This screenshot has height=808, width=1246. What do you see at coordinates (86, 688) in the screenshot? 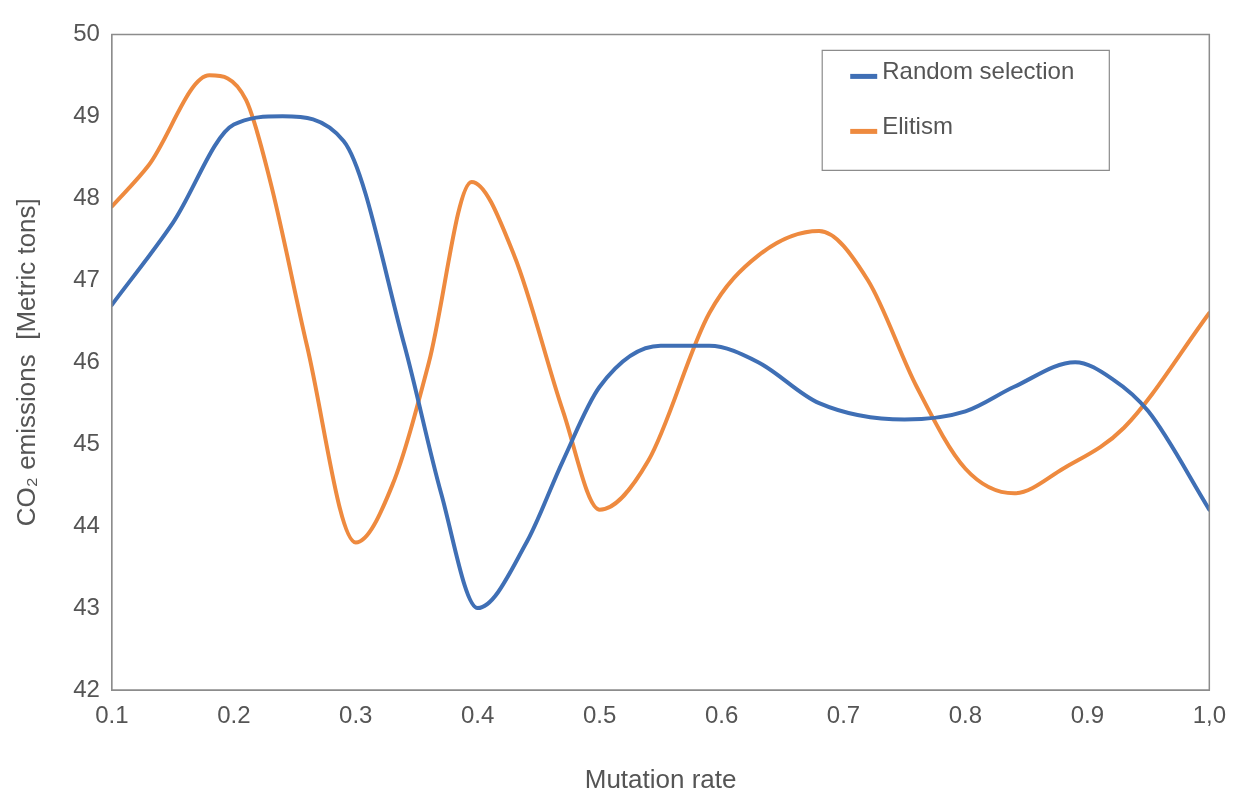
I see `y-tick-label: 42` at bounding box center [86, 688].